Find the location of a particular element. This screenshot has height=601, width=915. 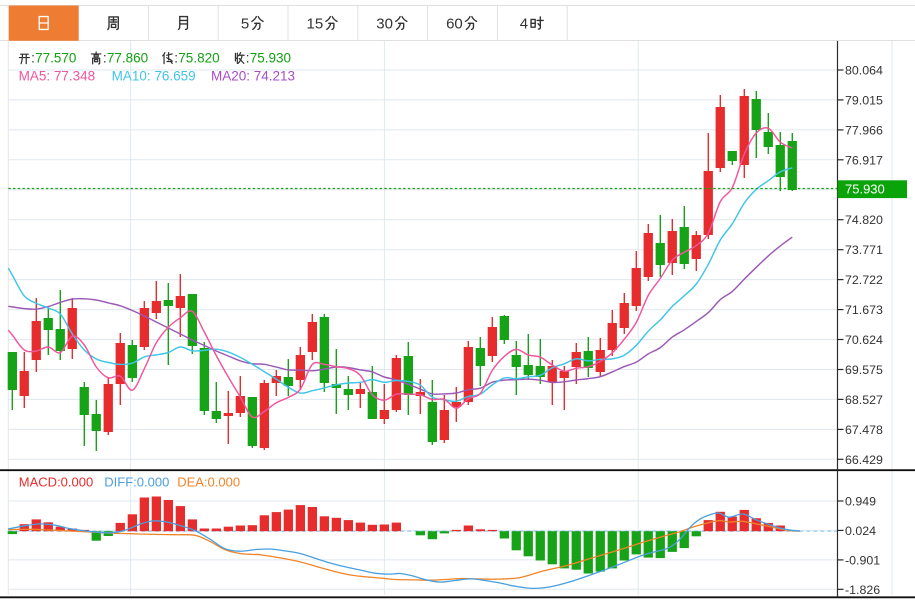

svg-text: 76.917 is located at coordinates (864, 160).